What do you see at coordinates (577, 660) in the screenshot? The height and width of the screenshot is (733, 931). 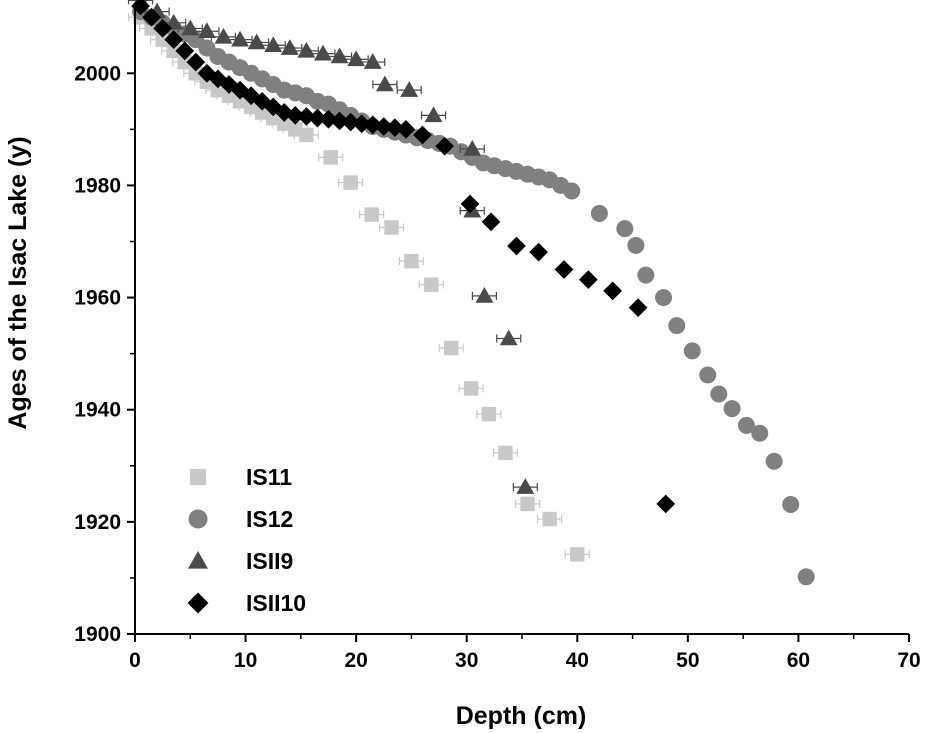 I see `x-tick-label: 40` at bounding box center [577, 660].